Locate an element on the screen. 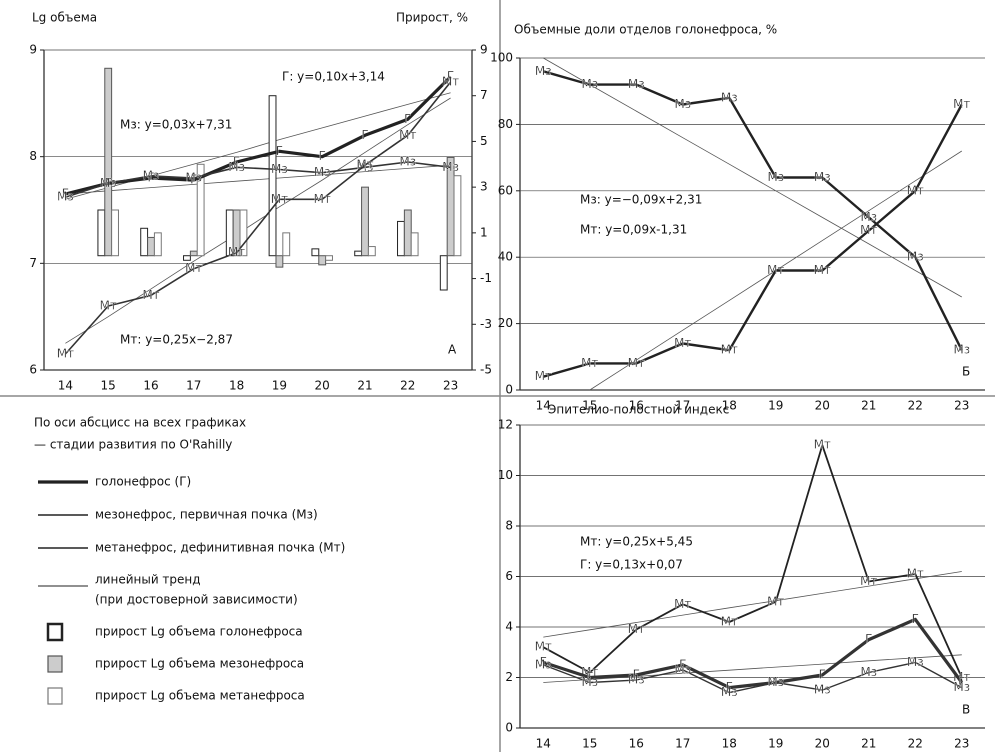  x-tick-label: 19 is located at coordinates (279, 386).